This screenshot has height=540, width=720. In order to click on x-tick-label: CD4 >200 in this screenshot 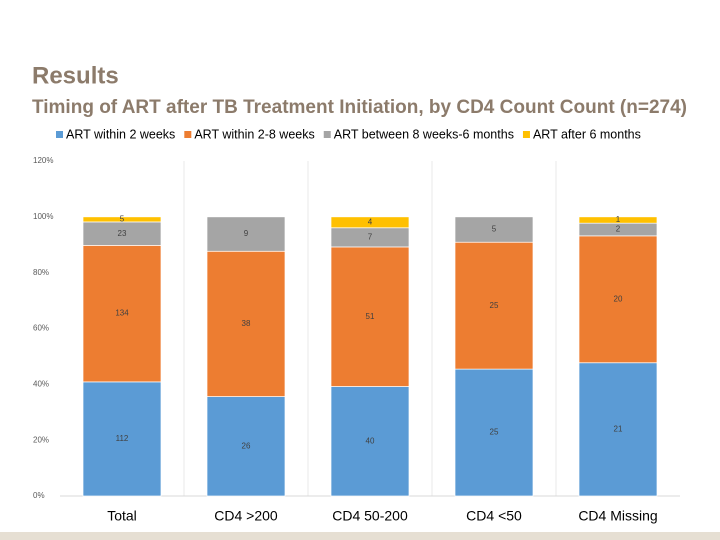, I will do `click(246, 516)`.